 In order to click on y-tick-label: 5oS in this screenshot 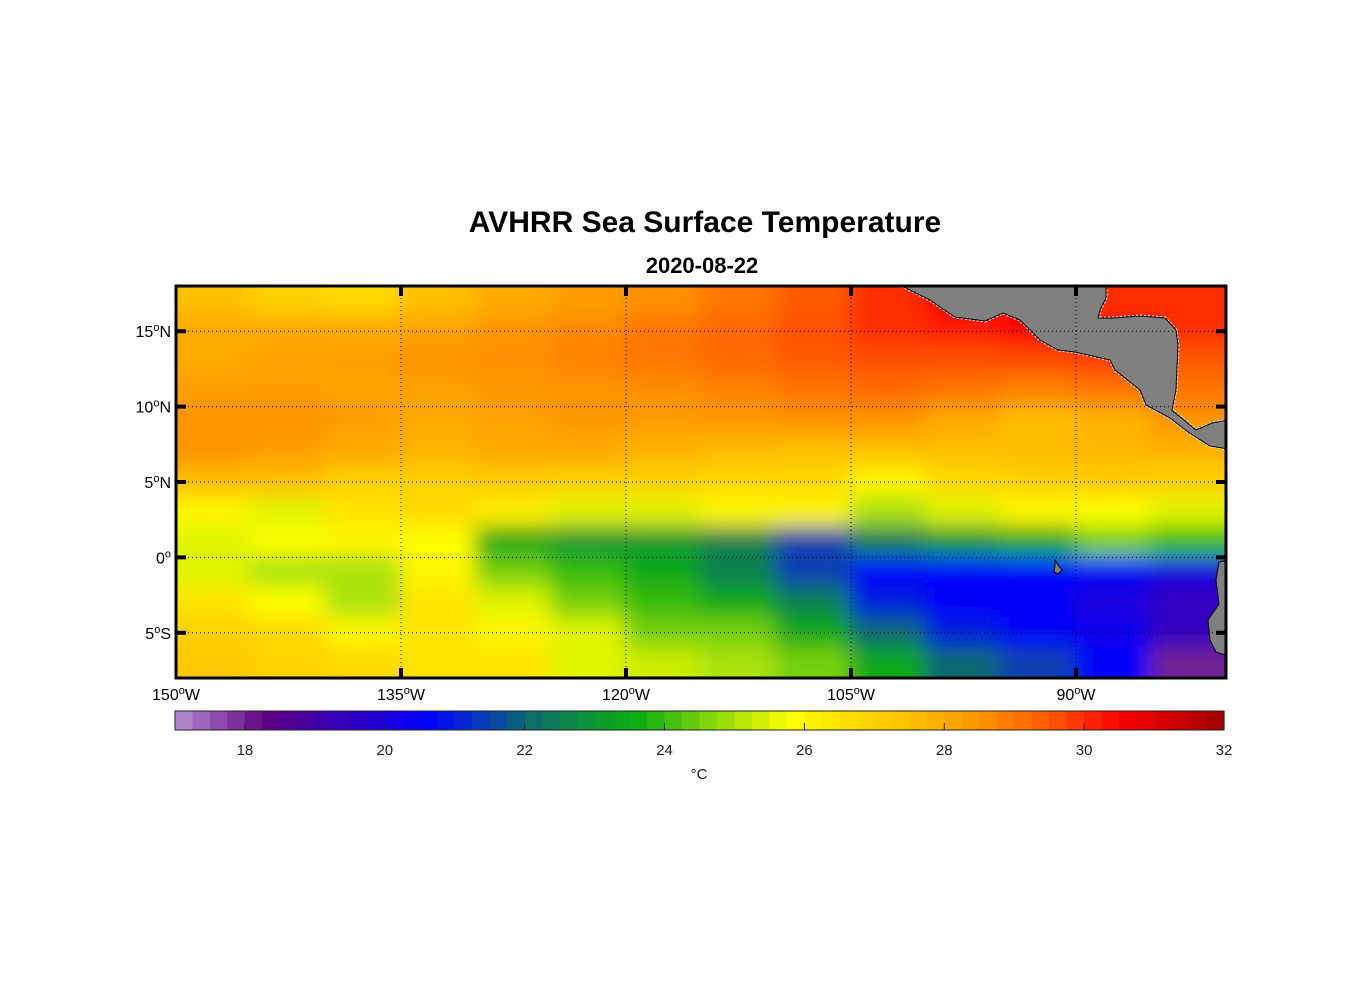, I will do `click(158, 633)`.